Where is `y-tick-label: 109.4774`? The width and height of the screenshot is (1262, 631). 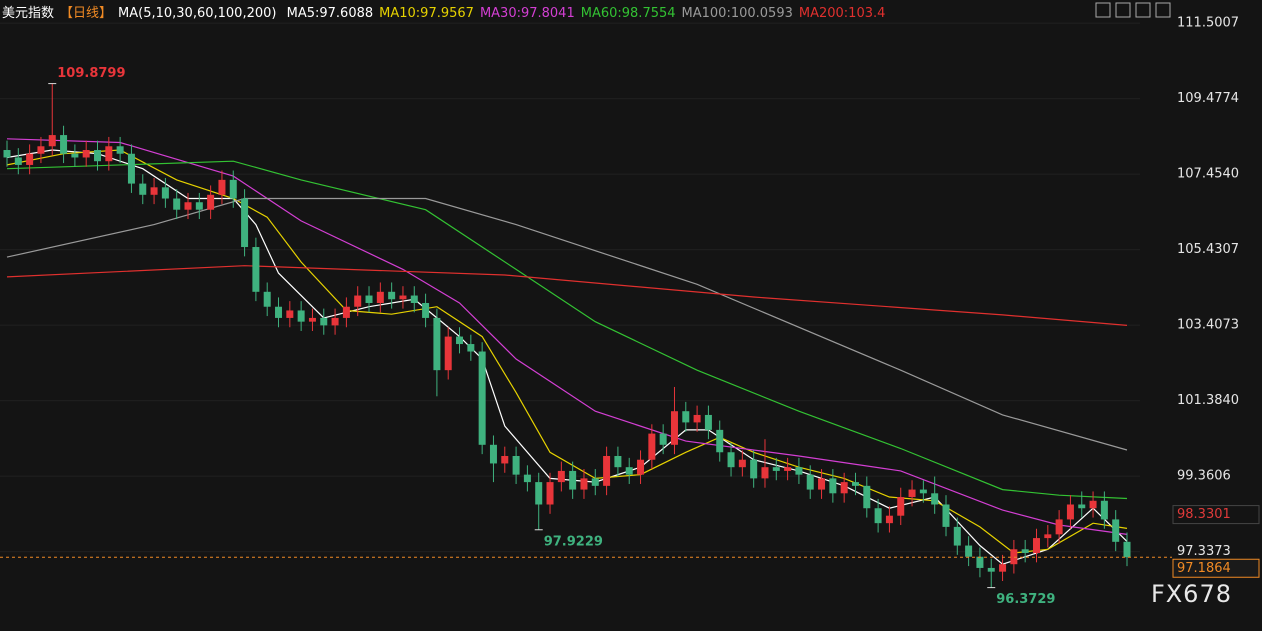
y-tick-label: 109.4774 is located at coordinates (1208, 98).